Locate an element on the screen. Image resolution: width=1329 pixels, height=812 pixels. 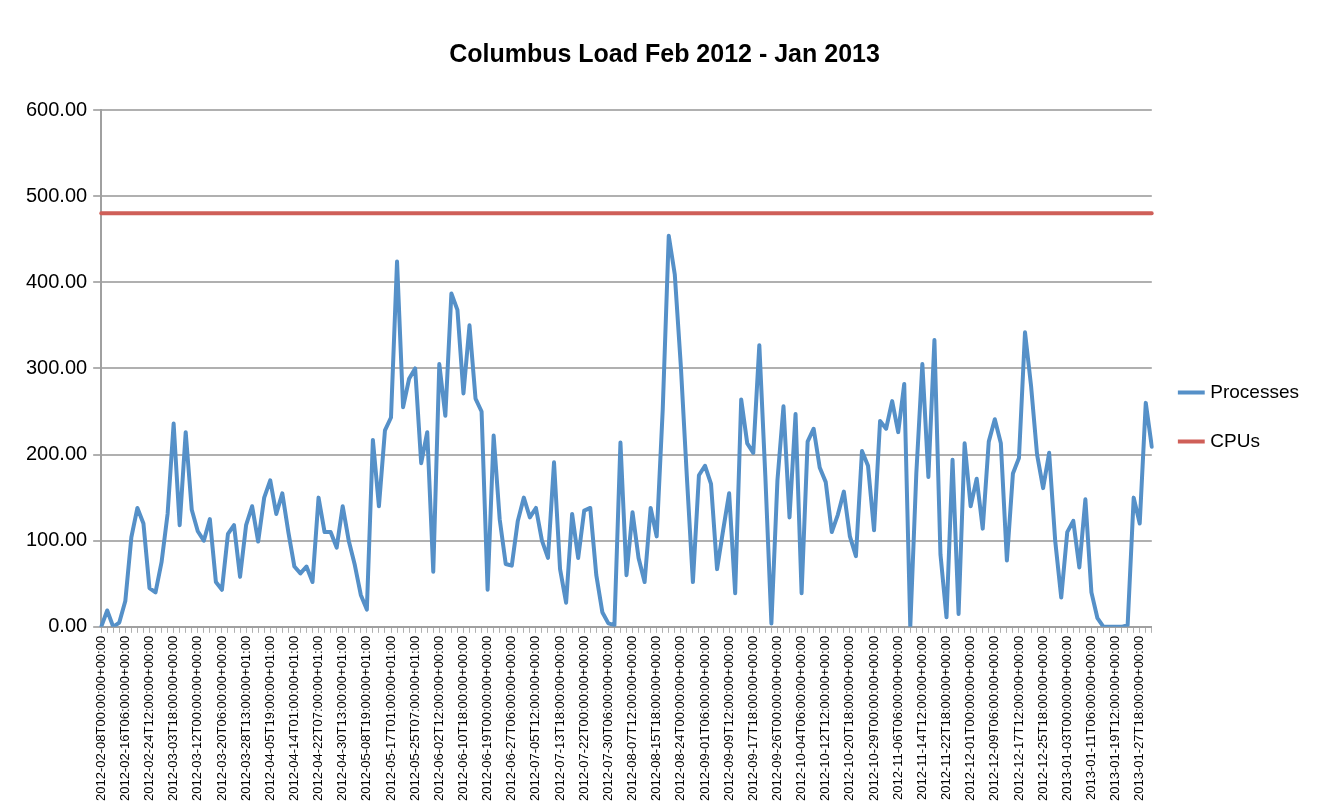
x-tick-label: 2012-04-22T07:00:00+01:00 is located at coordinates (318, 718).